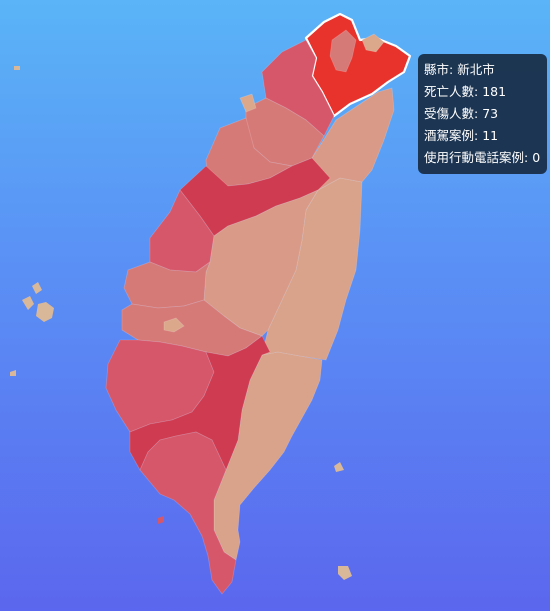 The image size is (550, 611). I want to click on county-chiayi-city, so click(174, 325).